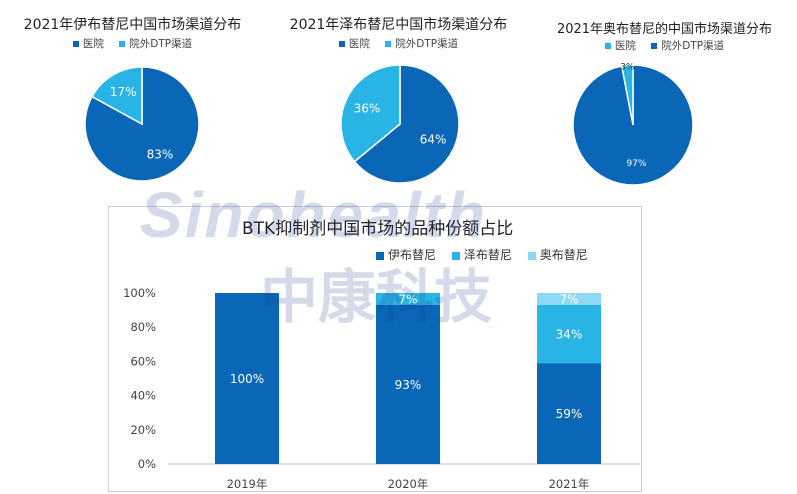 This screenshot has height=494, width=797. I want to click on legend-item-ibrutinib: 伊布替尼, so click(406, 254).